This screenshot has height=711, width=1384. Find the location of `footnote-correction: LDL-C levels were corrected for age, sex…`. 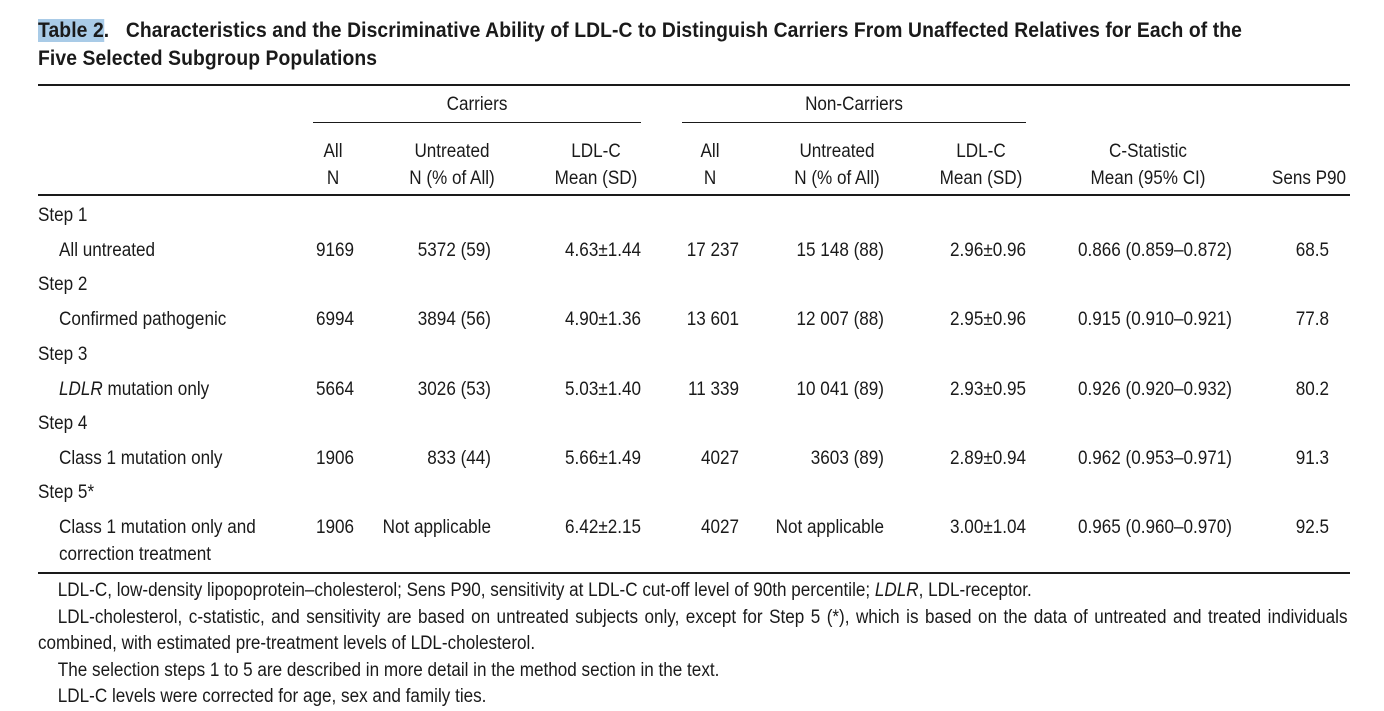

footnote-correction: LDL-C levels were corrected for age, sex… is located at coordinates (272, 696).